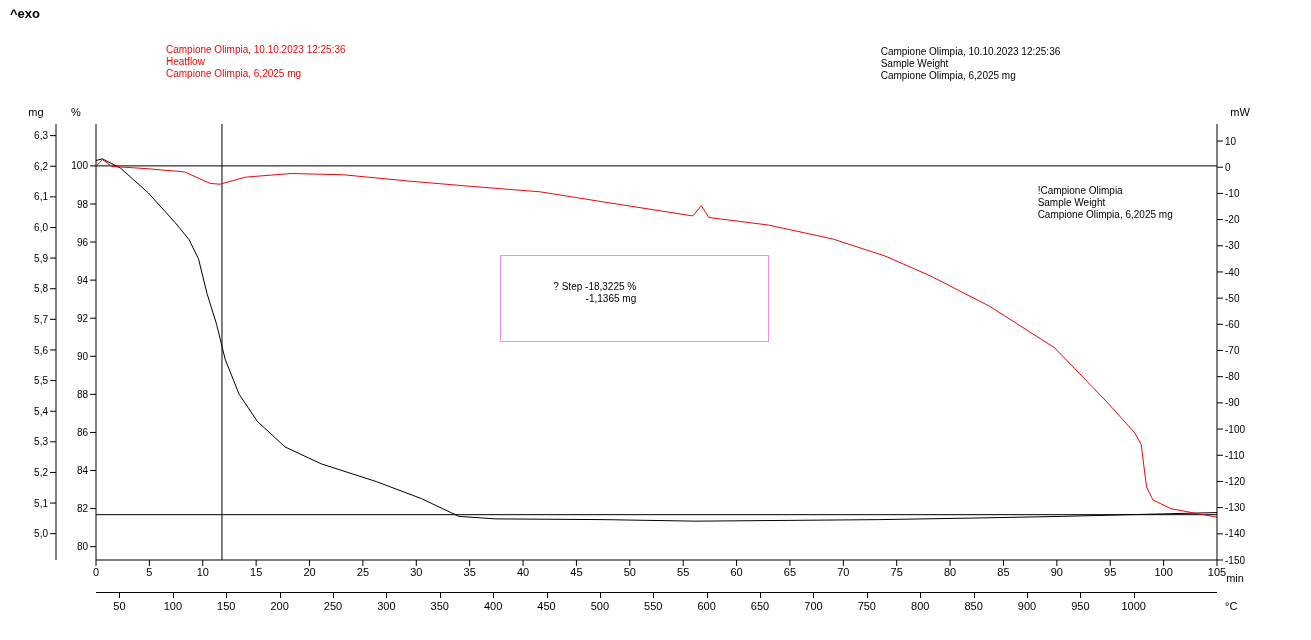 This screenshot has height=640, width=1311. I want to click on x-tick-label: 15, so click(256, 571).